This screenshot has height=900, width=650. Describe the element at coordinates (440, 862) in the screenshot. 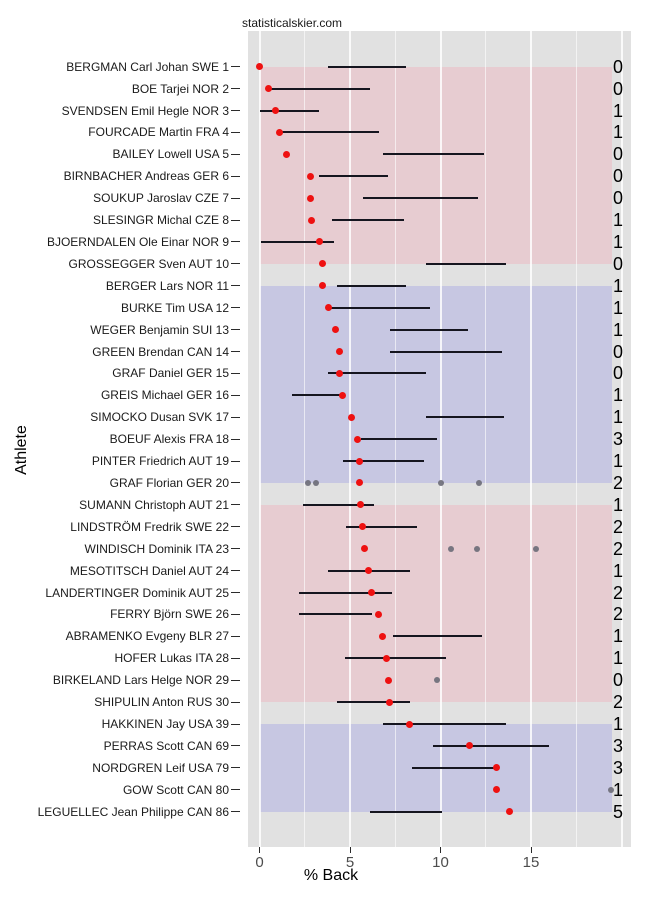

I see `x-tick-label: 10` at that location.